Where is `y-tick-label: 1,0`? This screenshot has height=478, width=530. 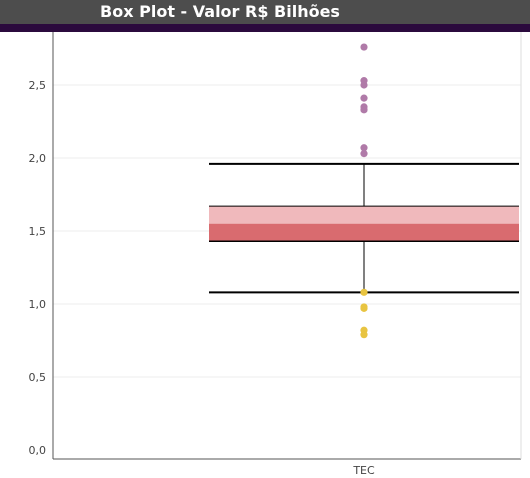
y-tick-label: 1,0 is located at coordinates (38, 304).